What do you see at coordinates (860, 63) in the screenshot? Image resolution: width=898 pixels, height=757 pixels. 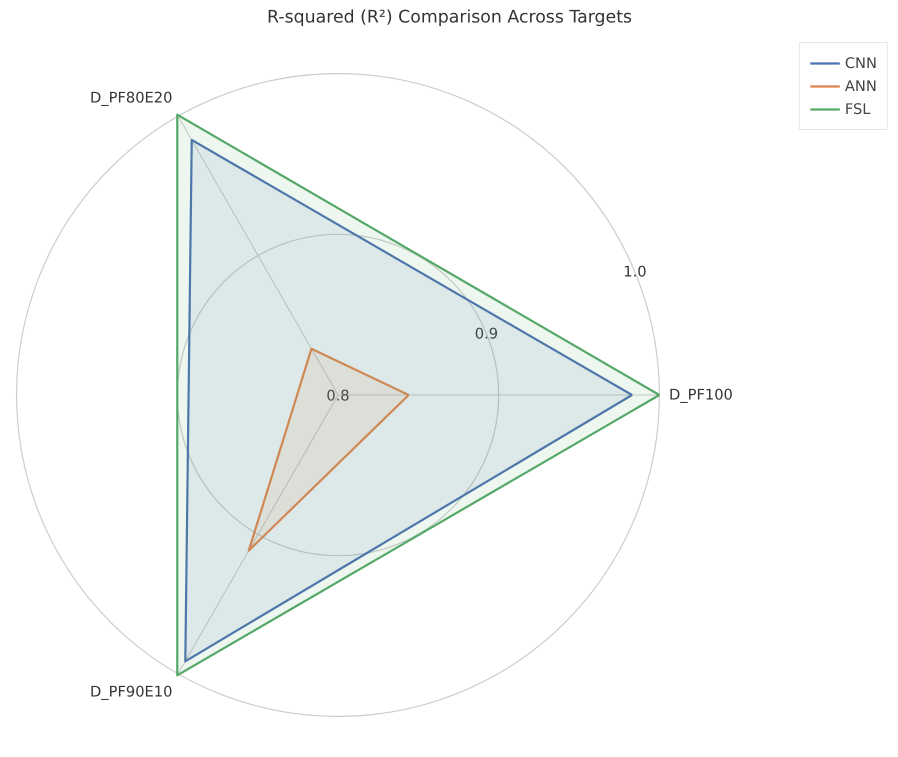 I see `legend-label: CNN` at bounding box center [860, 63].